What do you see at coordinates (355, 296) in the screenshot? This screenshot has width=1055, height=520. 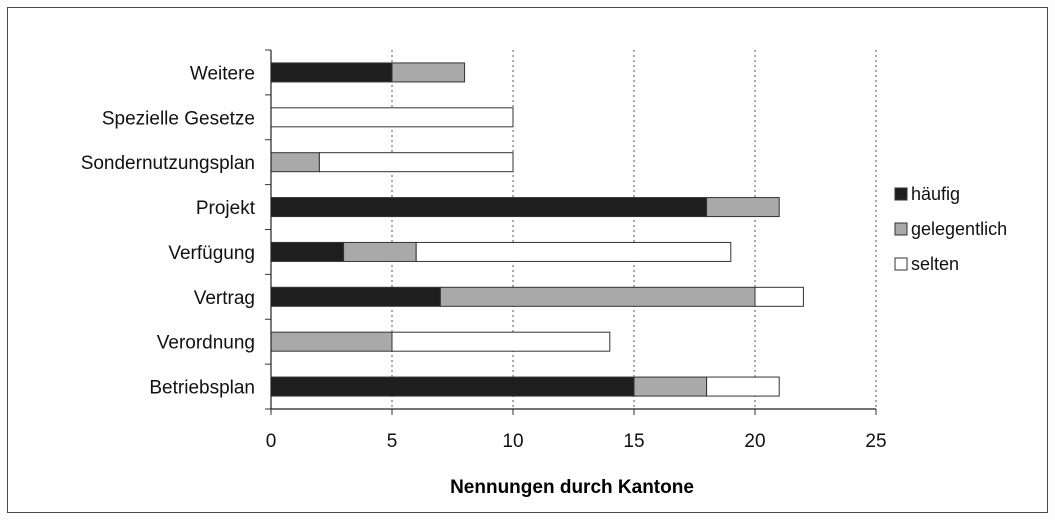 I see `bar-vertrag-haufig` at bounding box center [355, 296].